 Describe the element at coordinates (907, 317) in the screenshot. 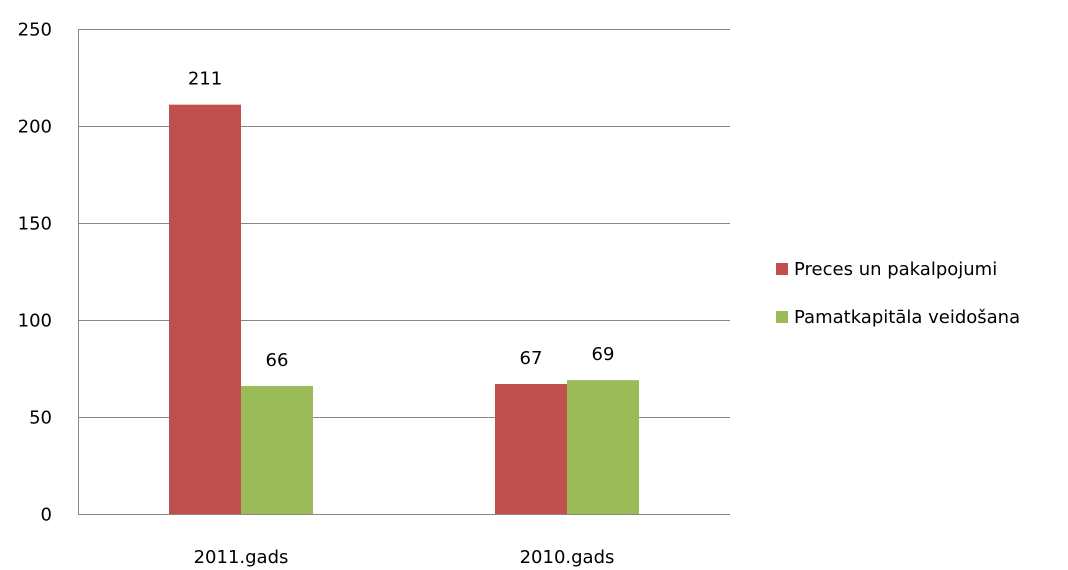

I see `legend-label: Pamatkapitāla veidošana` at that location.